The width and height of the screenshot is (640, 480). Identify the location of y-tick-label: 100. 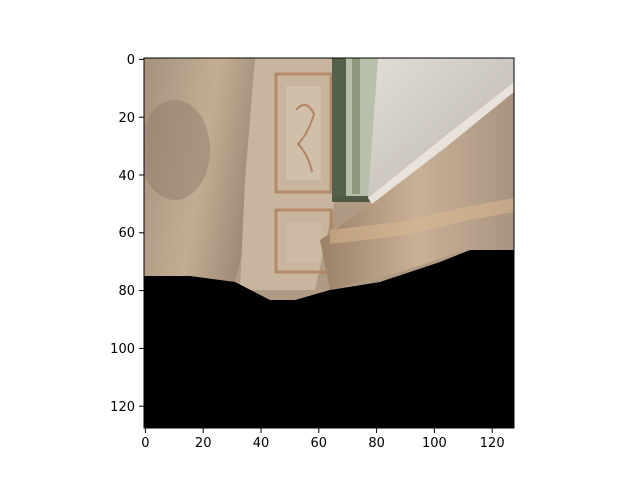
(122, 349).